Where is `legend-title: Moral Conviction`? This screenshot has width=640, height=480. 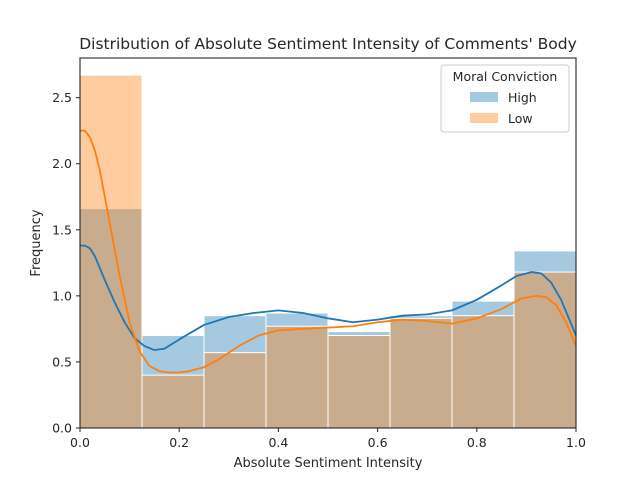 legend-title: Moral Conviction is located at coordinates (505, 76).